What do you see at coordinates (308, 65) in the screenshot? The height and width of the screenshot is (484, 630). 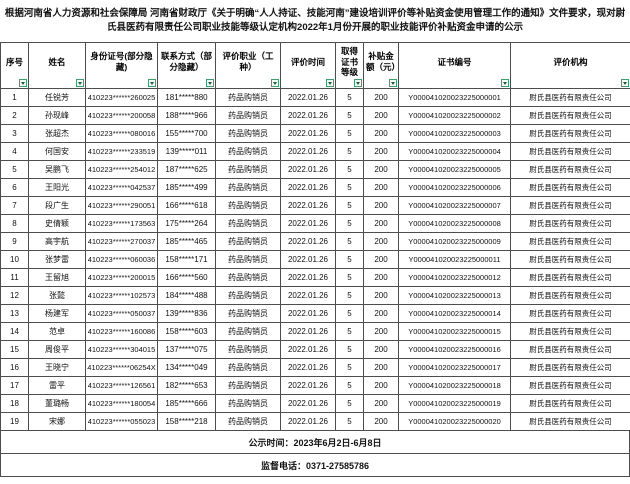 I see `header-eval-time: 评价时间` at bounding box center [308, 65].